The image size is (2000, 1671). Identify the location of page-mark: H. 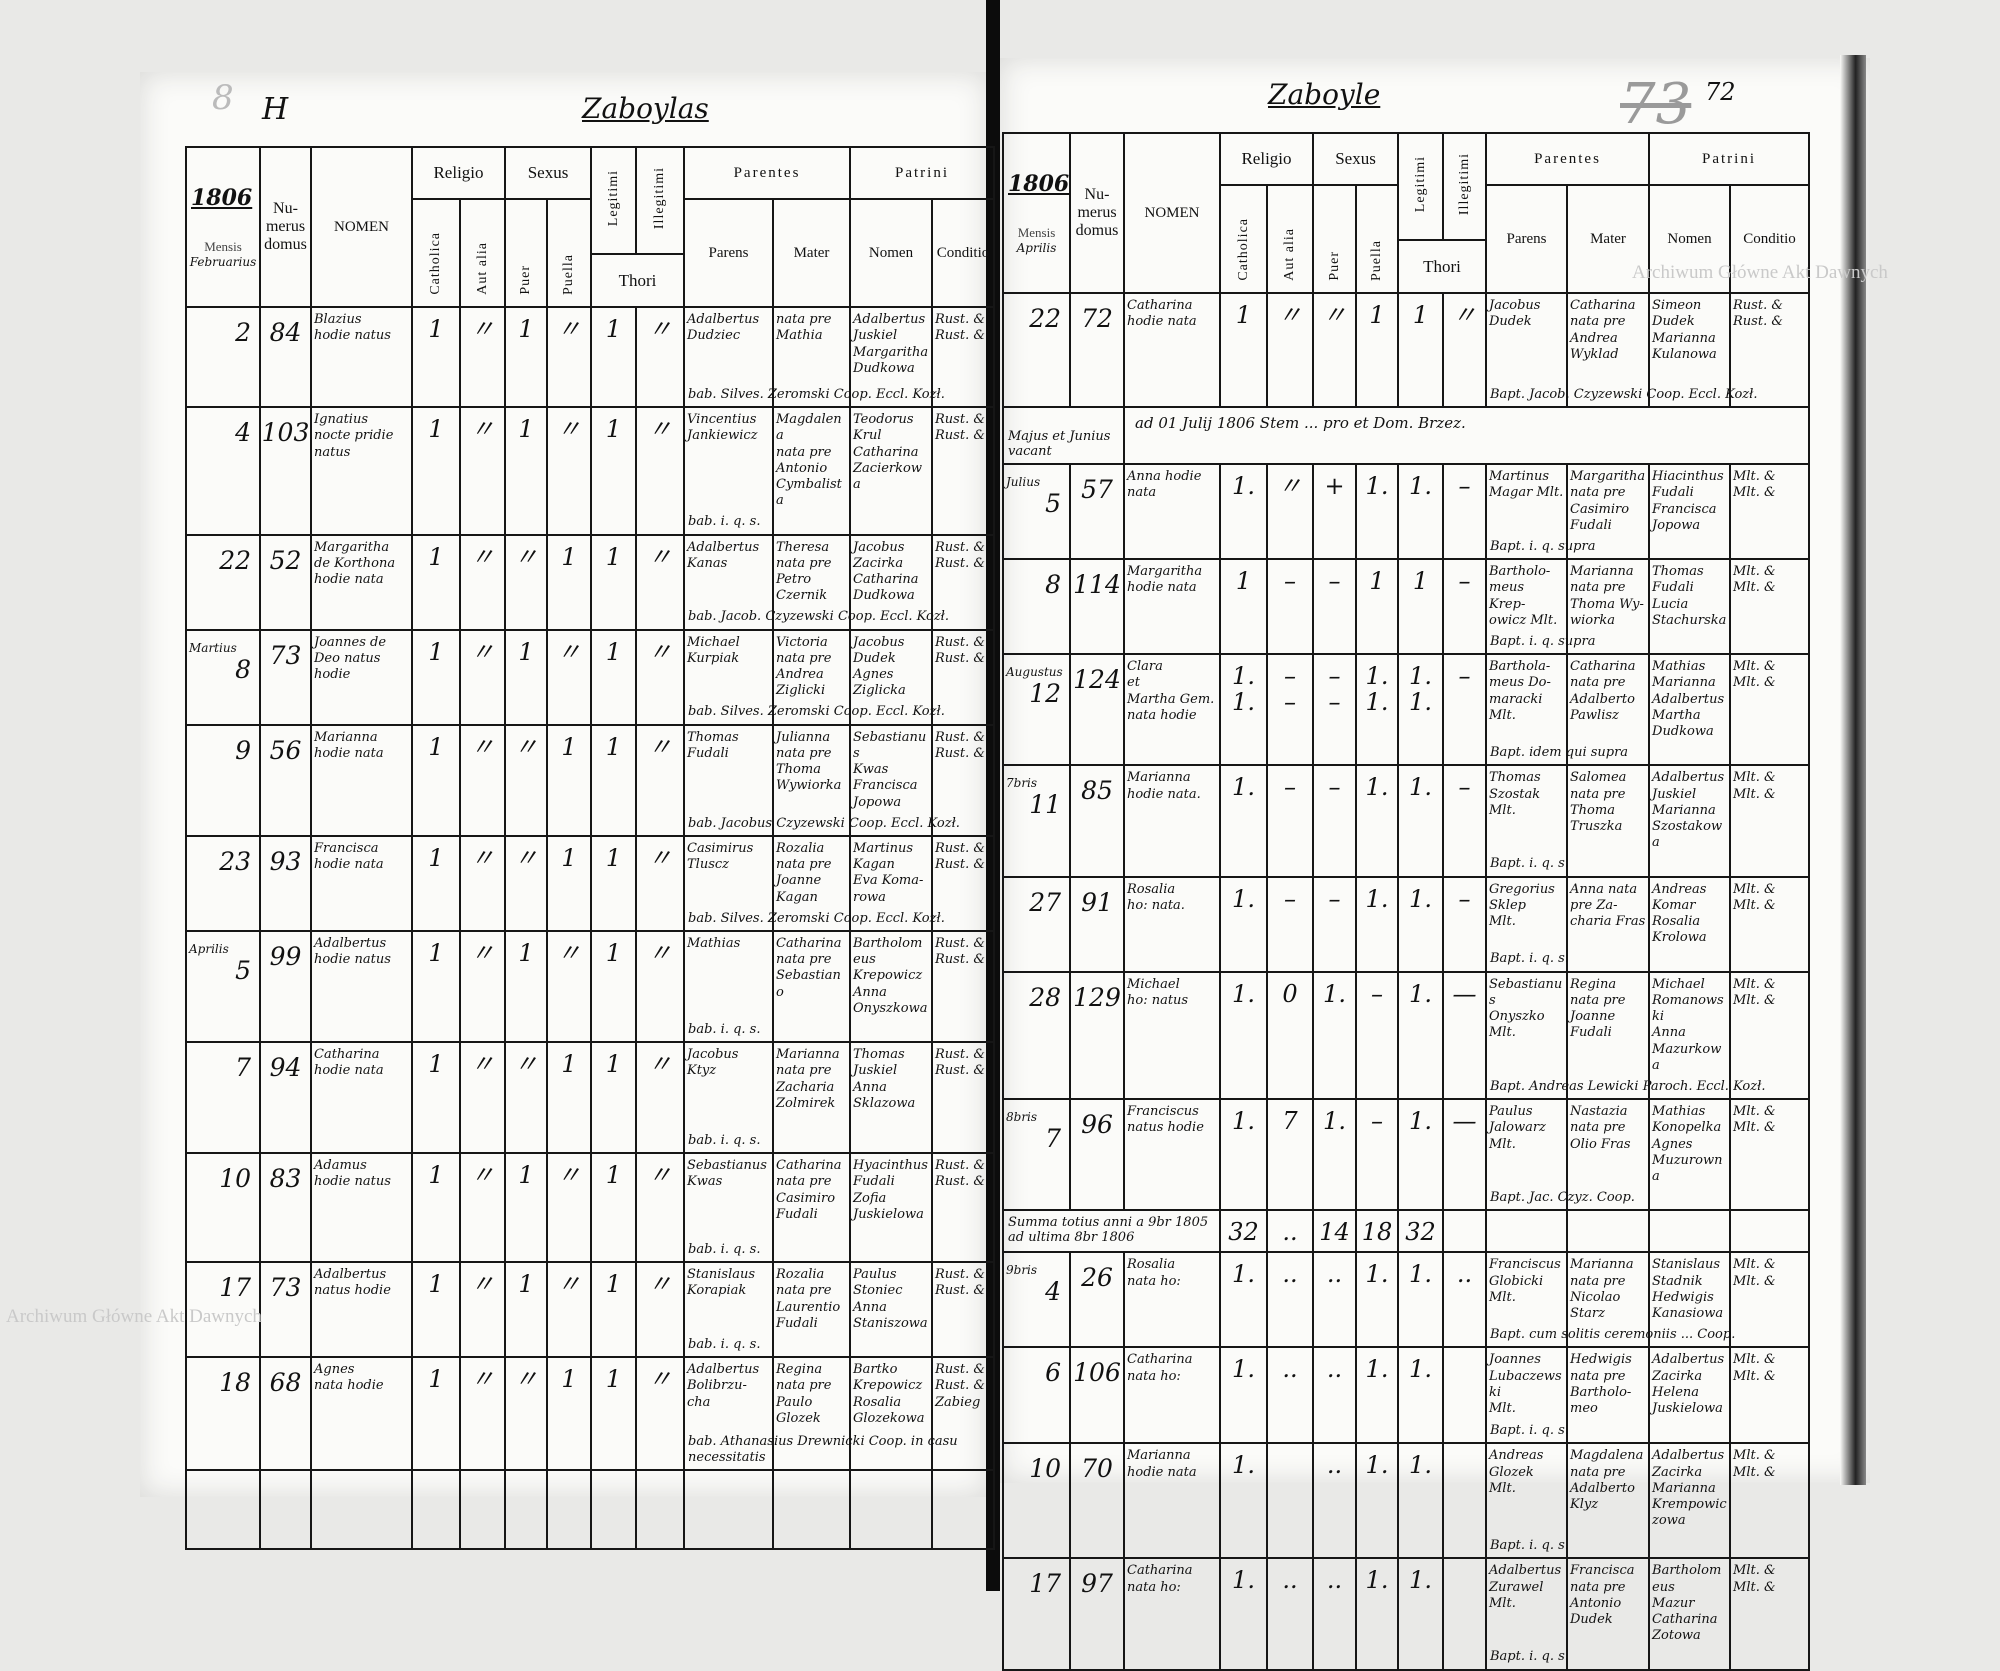
(275, 109).